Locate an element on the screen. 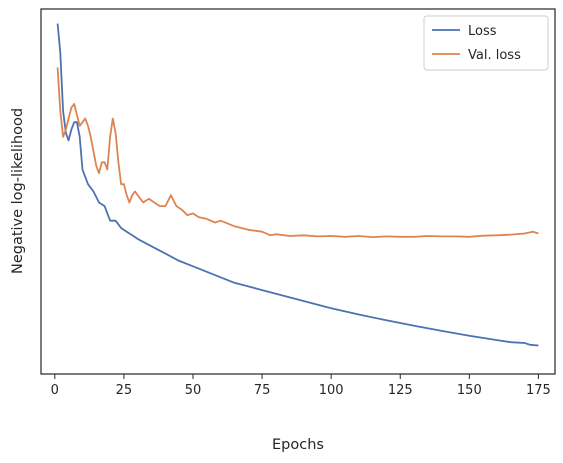 Image resolution: width=563 pixels, height=463 pixels. x-axis-label: Epochs is located at coordinates (298, 445).